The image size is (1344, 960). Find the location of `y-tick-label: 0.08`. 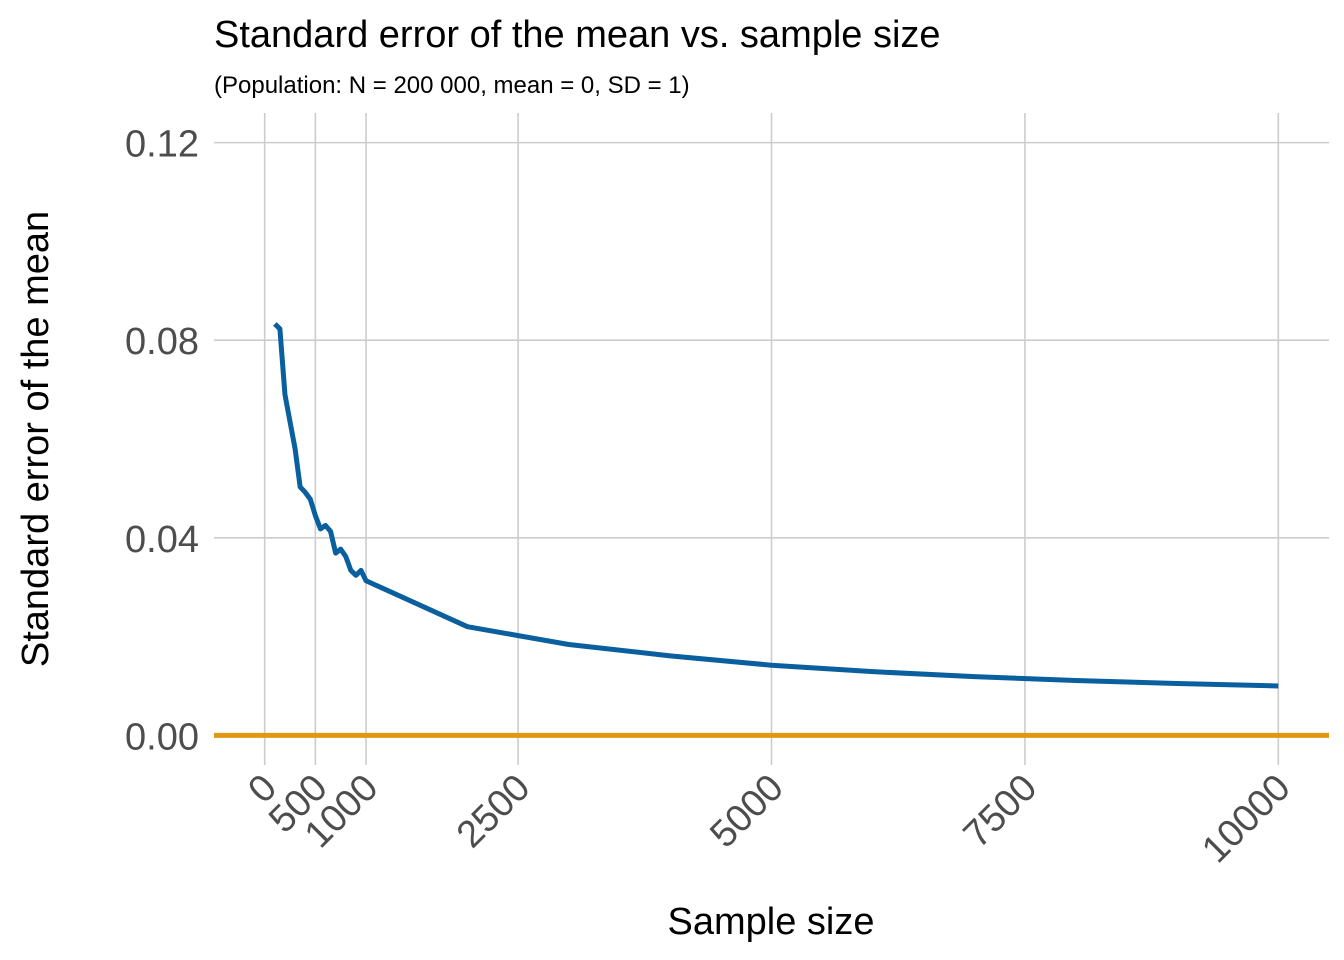

y-tick-label: 0.08 is located at coordinates (162, 342).